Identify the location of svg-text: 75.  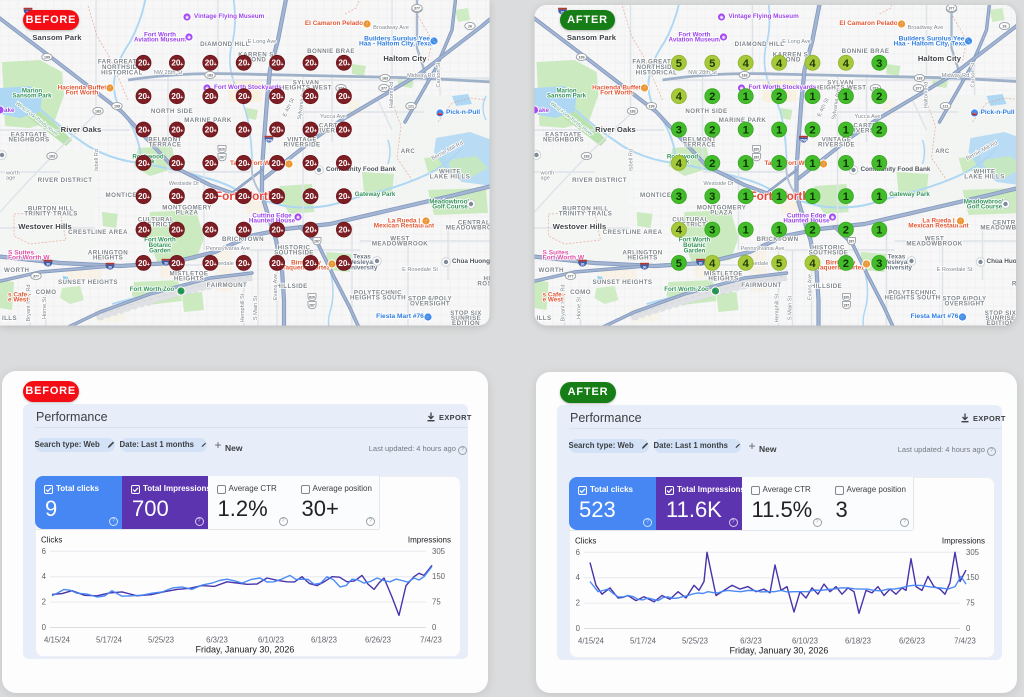
(436, 602).